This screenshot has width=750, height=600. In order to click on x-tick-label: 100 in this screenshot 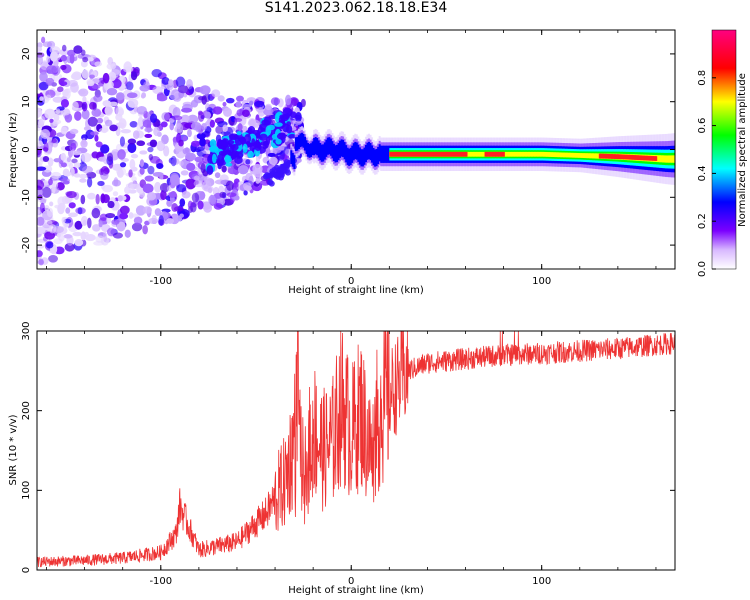, I will do `click(541, 581)`.